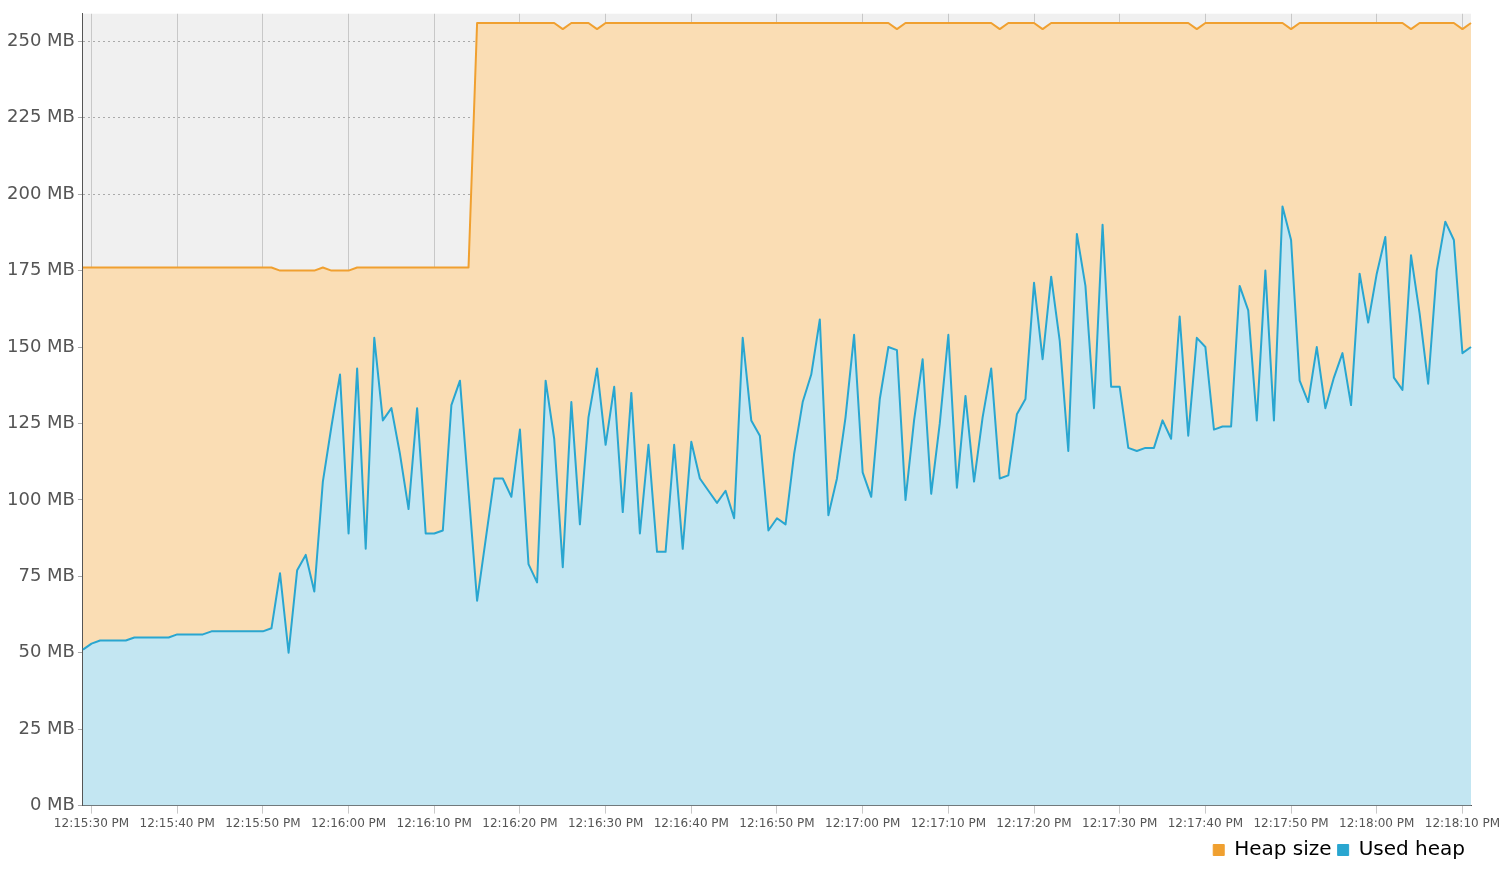 The height and width of the screenshot is (874, 1511). I want to click on x-tick-label: 12:17:00 PM, so click(863, 822).